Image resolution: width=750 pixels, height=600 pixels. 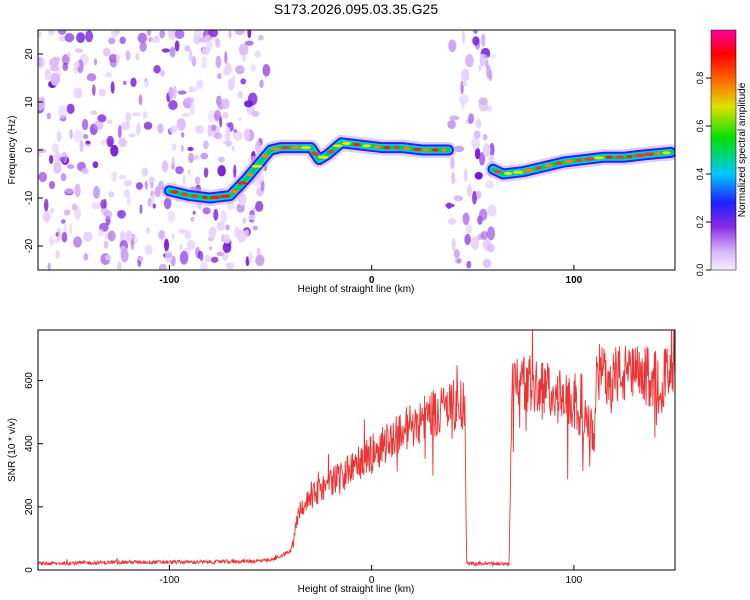 I want to click on spectrogram-ytick-label: 0, so click(x=29, y=150).